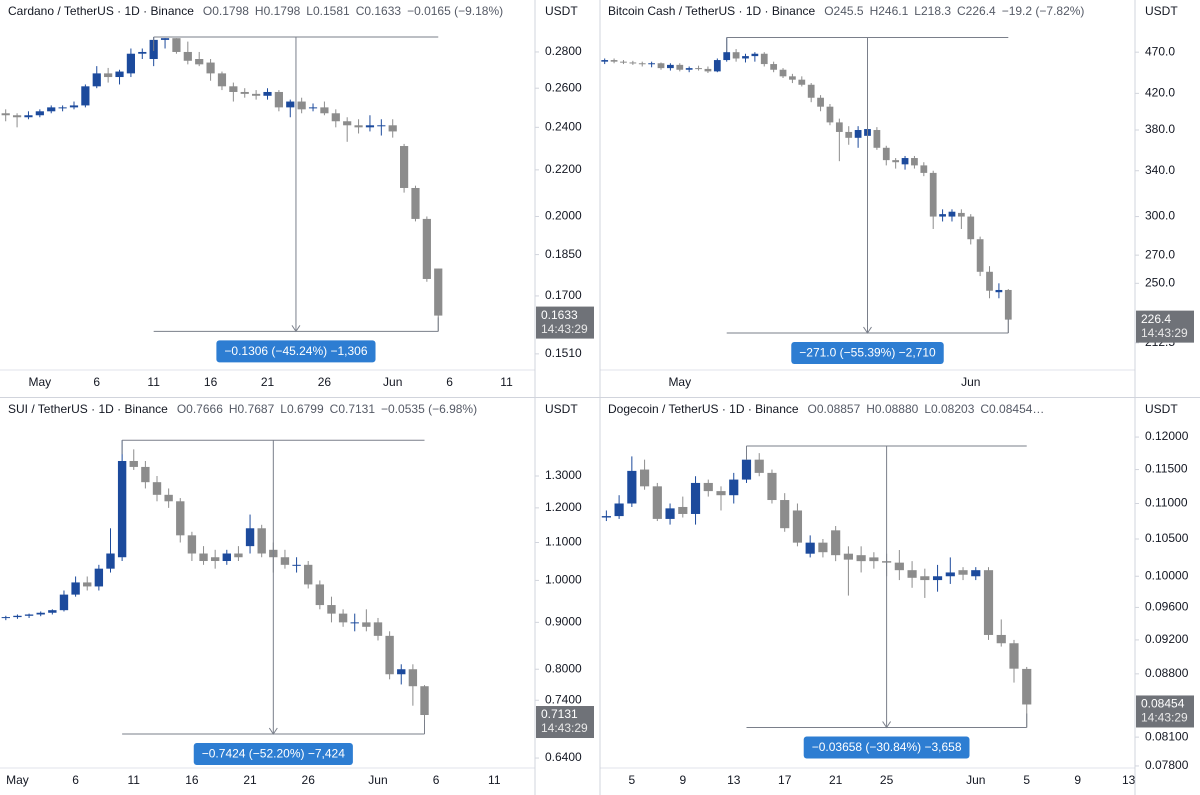  What do you see at coordinates (226, 11) in the screenshot?
I see `ohlc-value: O0.1798` at bounding box center [226, 11].